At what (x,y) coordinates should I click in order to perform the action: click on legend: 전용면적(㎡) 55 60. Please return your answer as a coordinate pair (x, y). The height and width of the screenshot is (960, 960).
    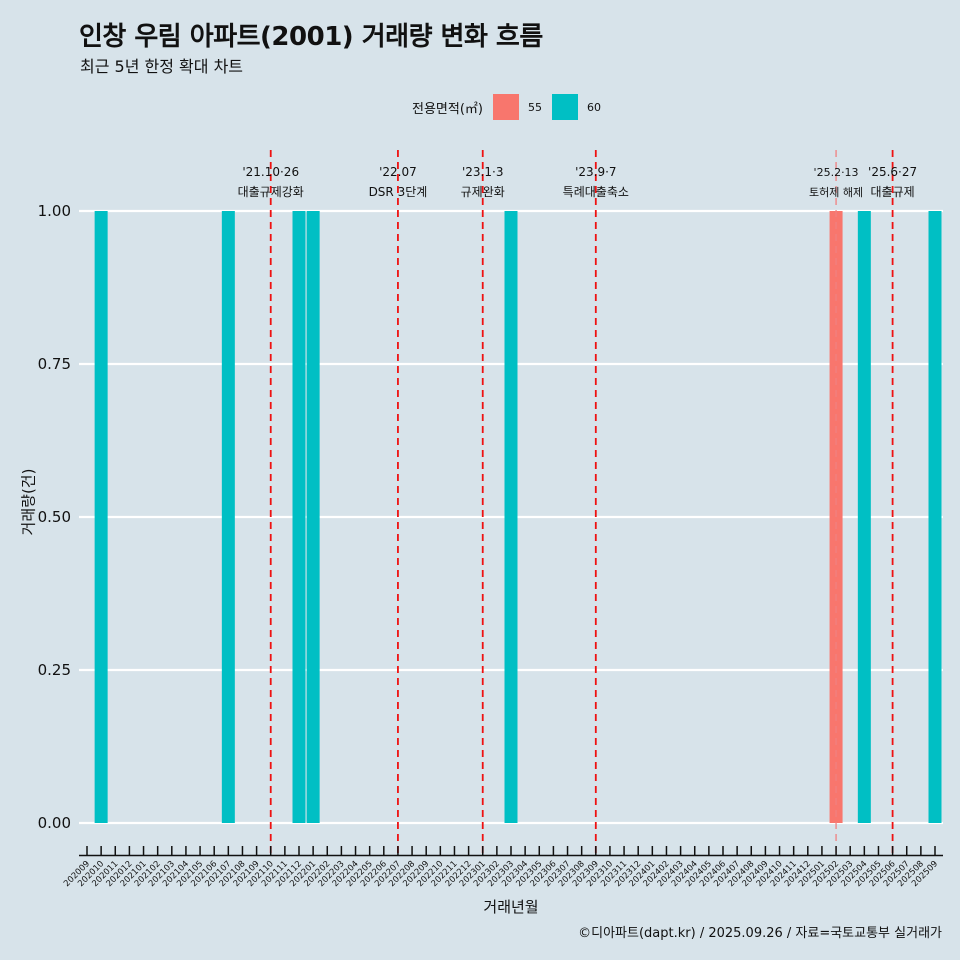
    Looking at the image, I should click on (511, 107).